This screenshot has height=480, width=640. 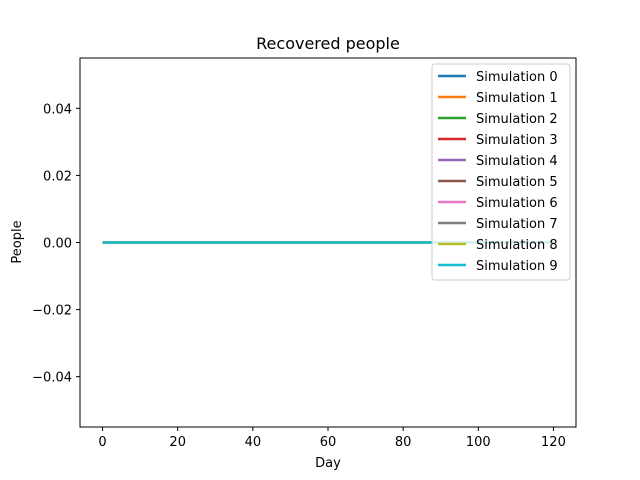 What do you see at coordinates (328, 442) in the screenshot?
I see `x-tick-label: 60` at bounding box center [328, 442].